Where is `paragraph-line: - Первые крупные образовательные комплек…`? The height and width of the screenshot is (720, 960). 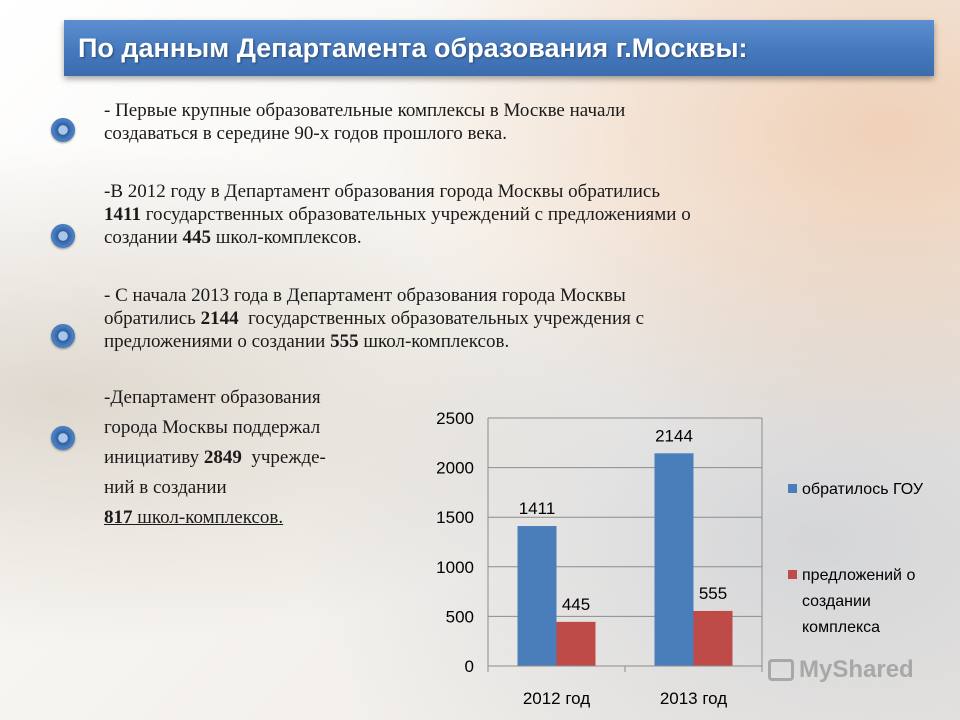
paragraph-line: - Первые крупные образовательные комплек… is located at coordinates (365, 110).